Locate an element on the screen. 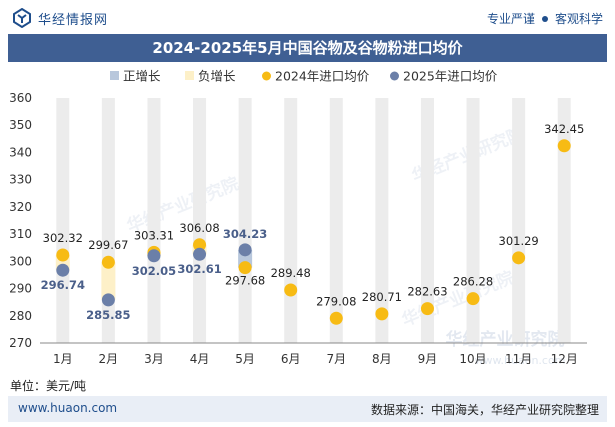 The width and height of the screenshot is (615, 427). slogan: 专业严谨 客观科学 is located at coordinates (545, 18).